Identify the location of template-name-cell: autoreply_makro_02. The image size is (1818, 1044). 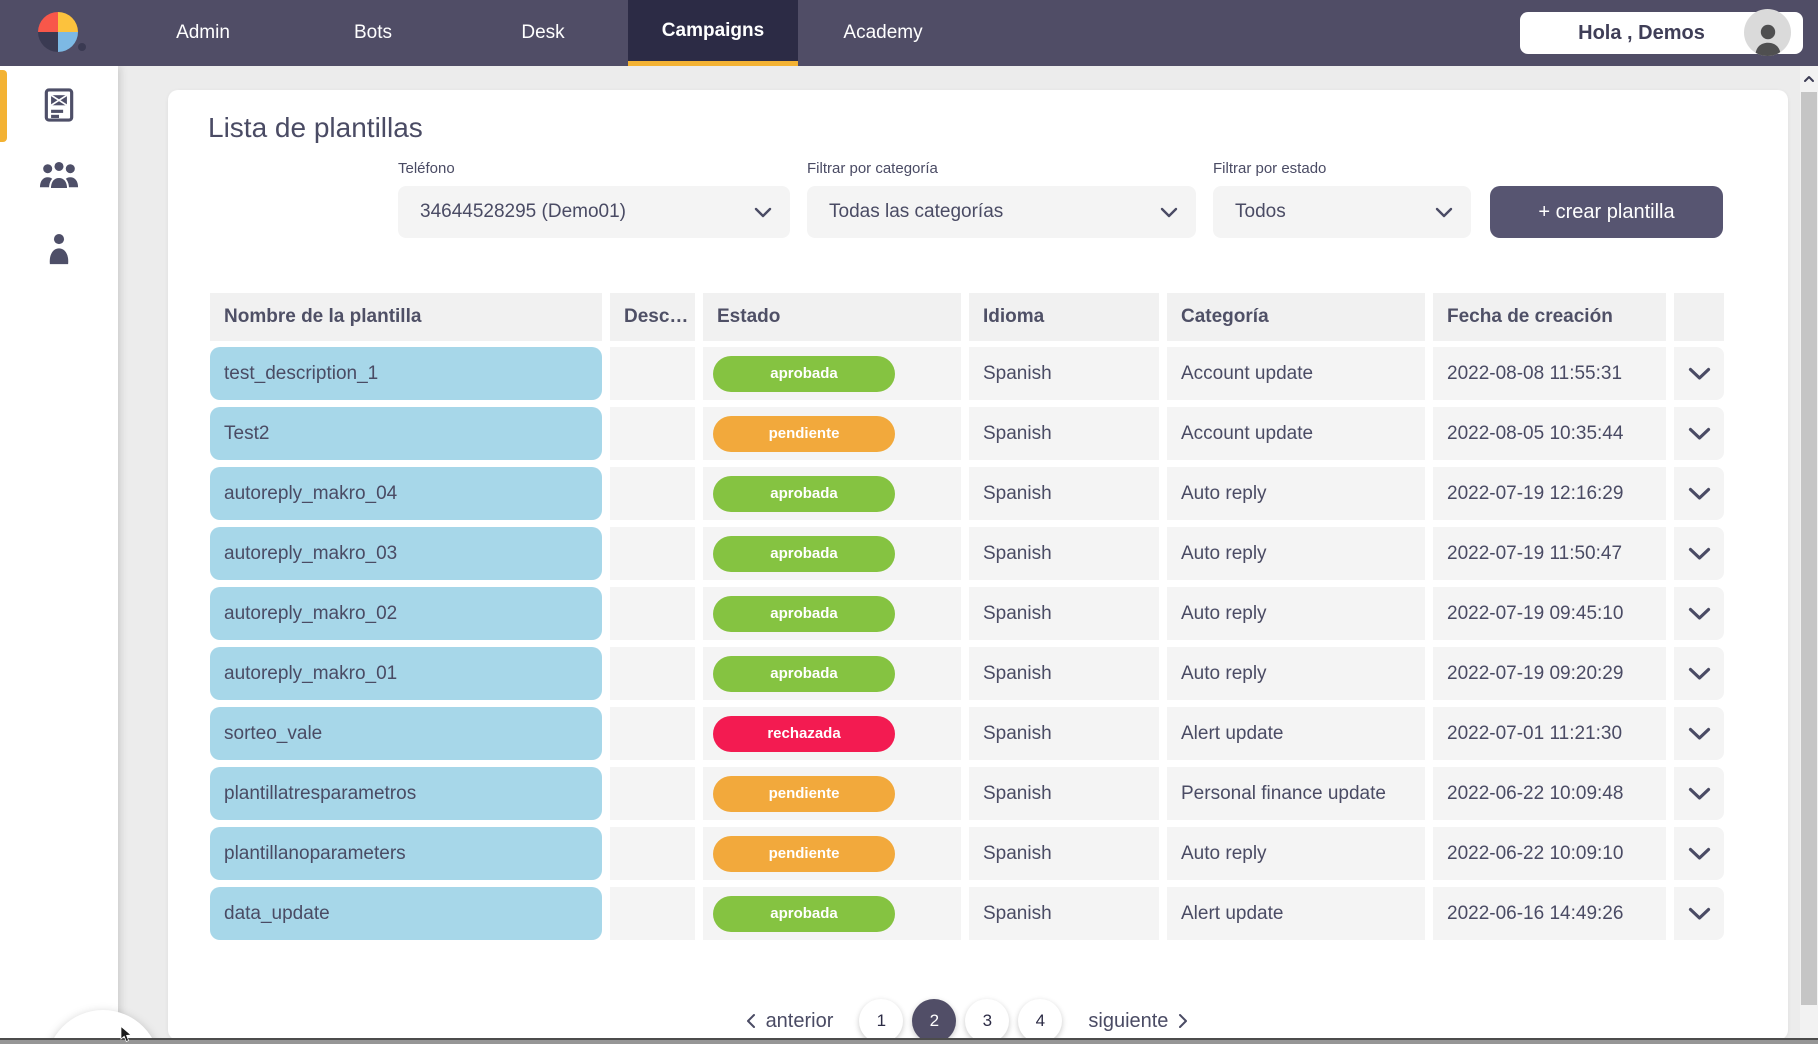
(406, 613).